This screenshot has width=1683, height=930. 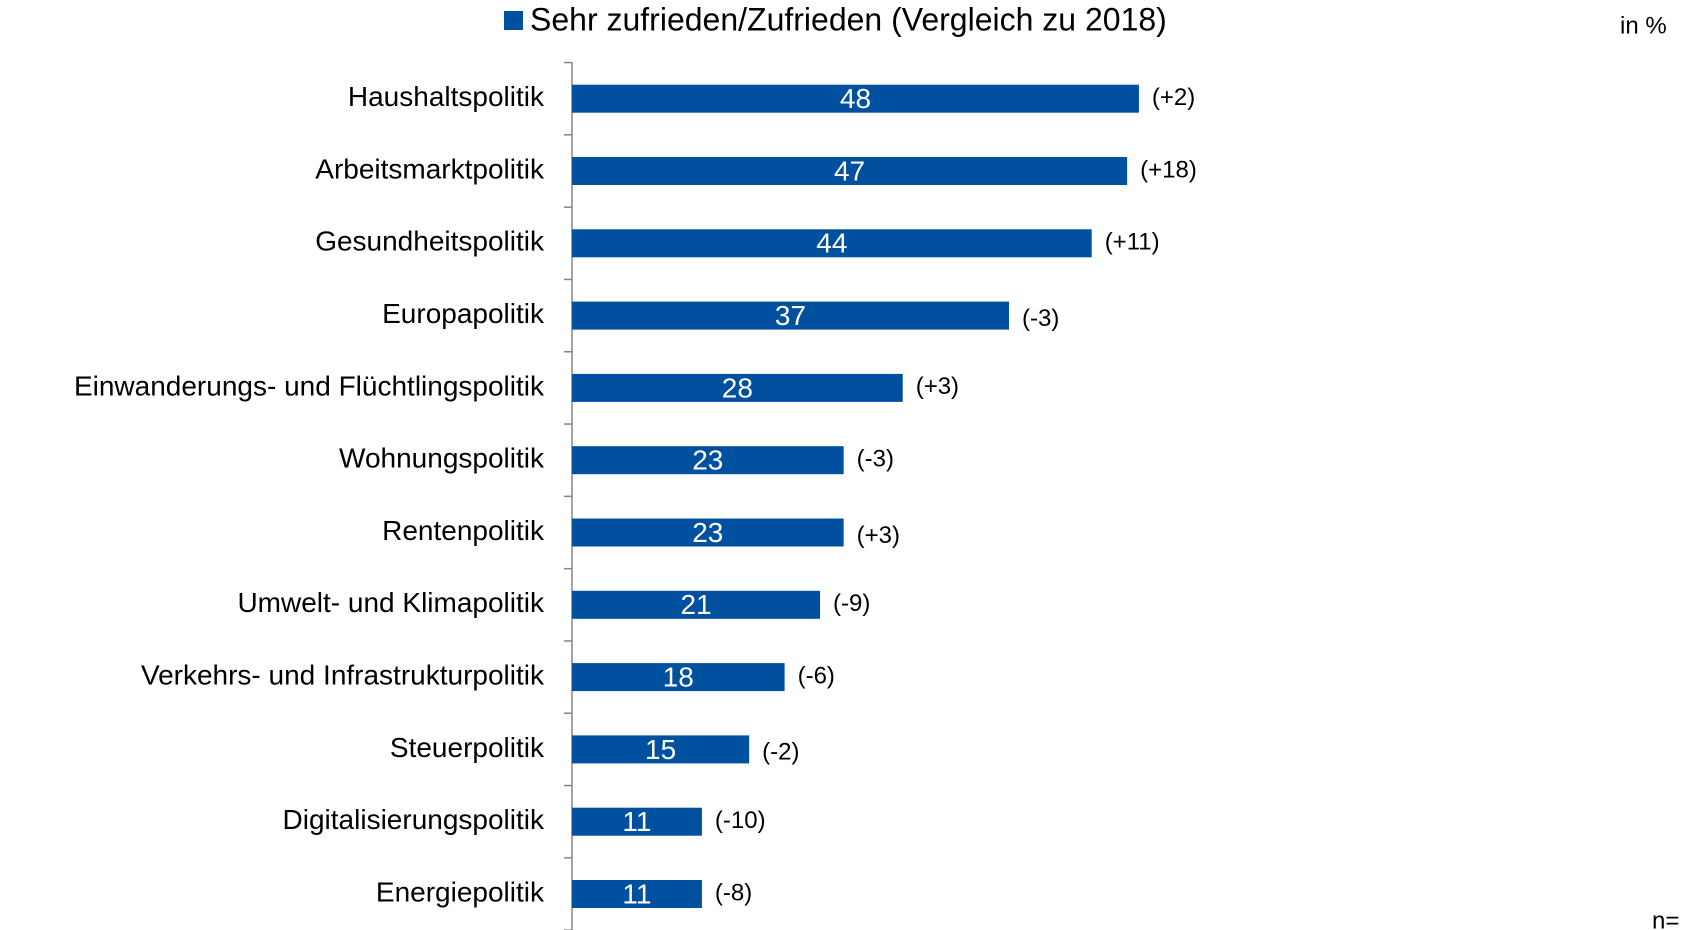 I want to click on category-label: Einwanderungs- und Flüchtlingspolitik, so click(x=309, y=385).